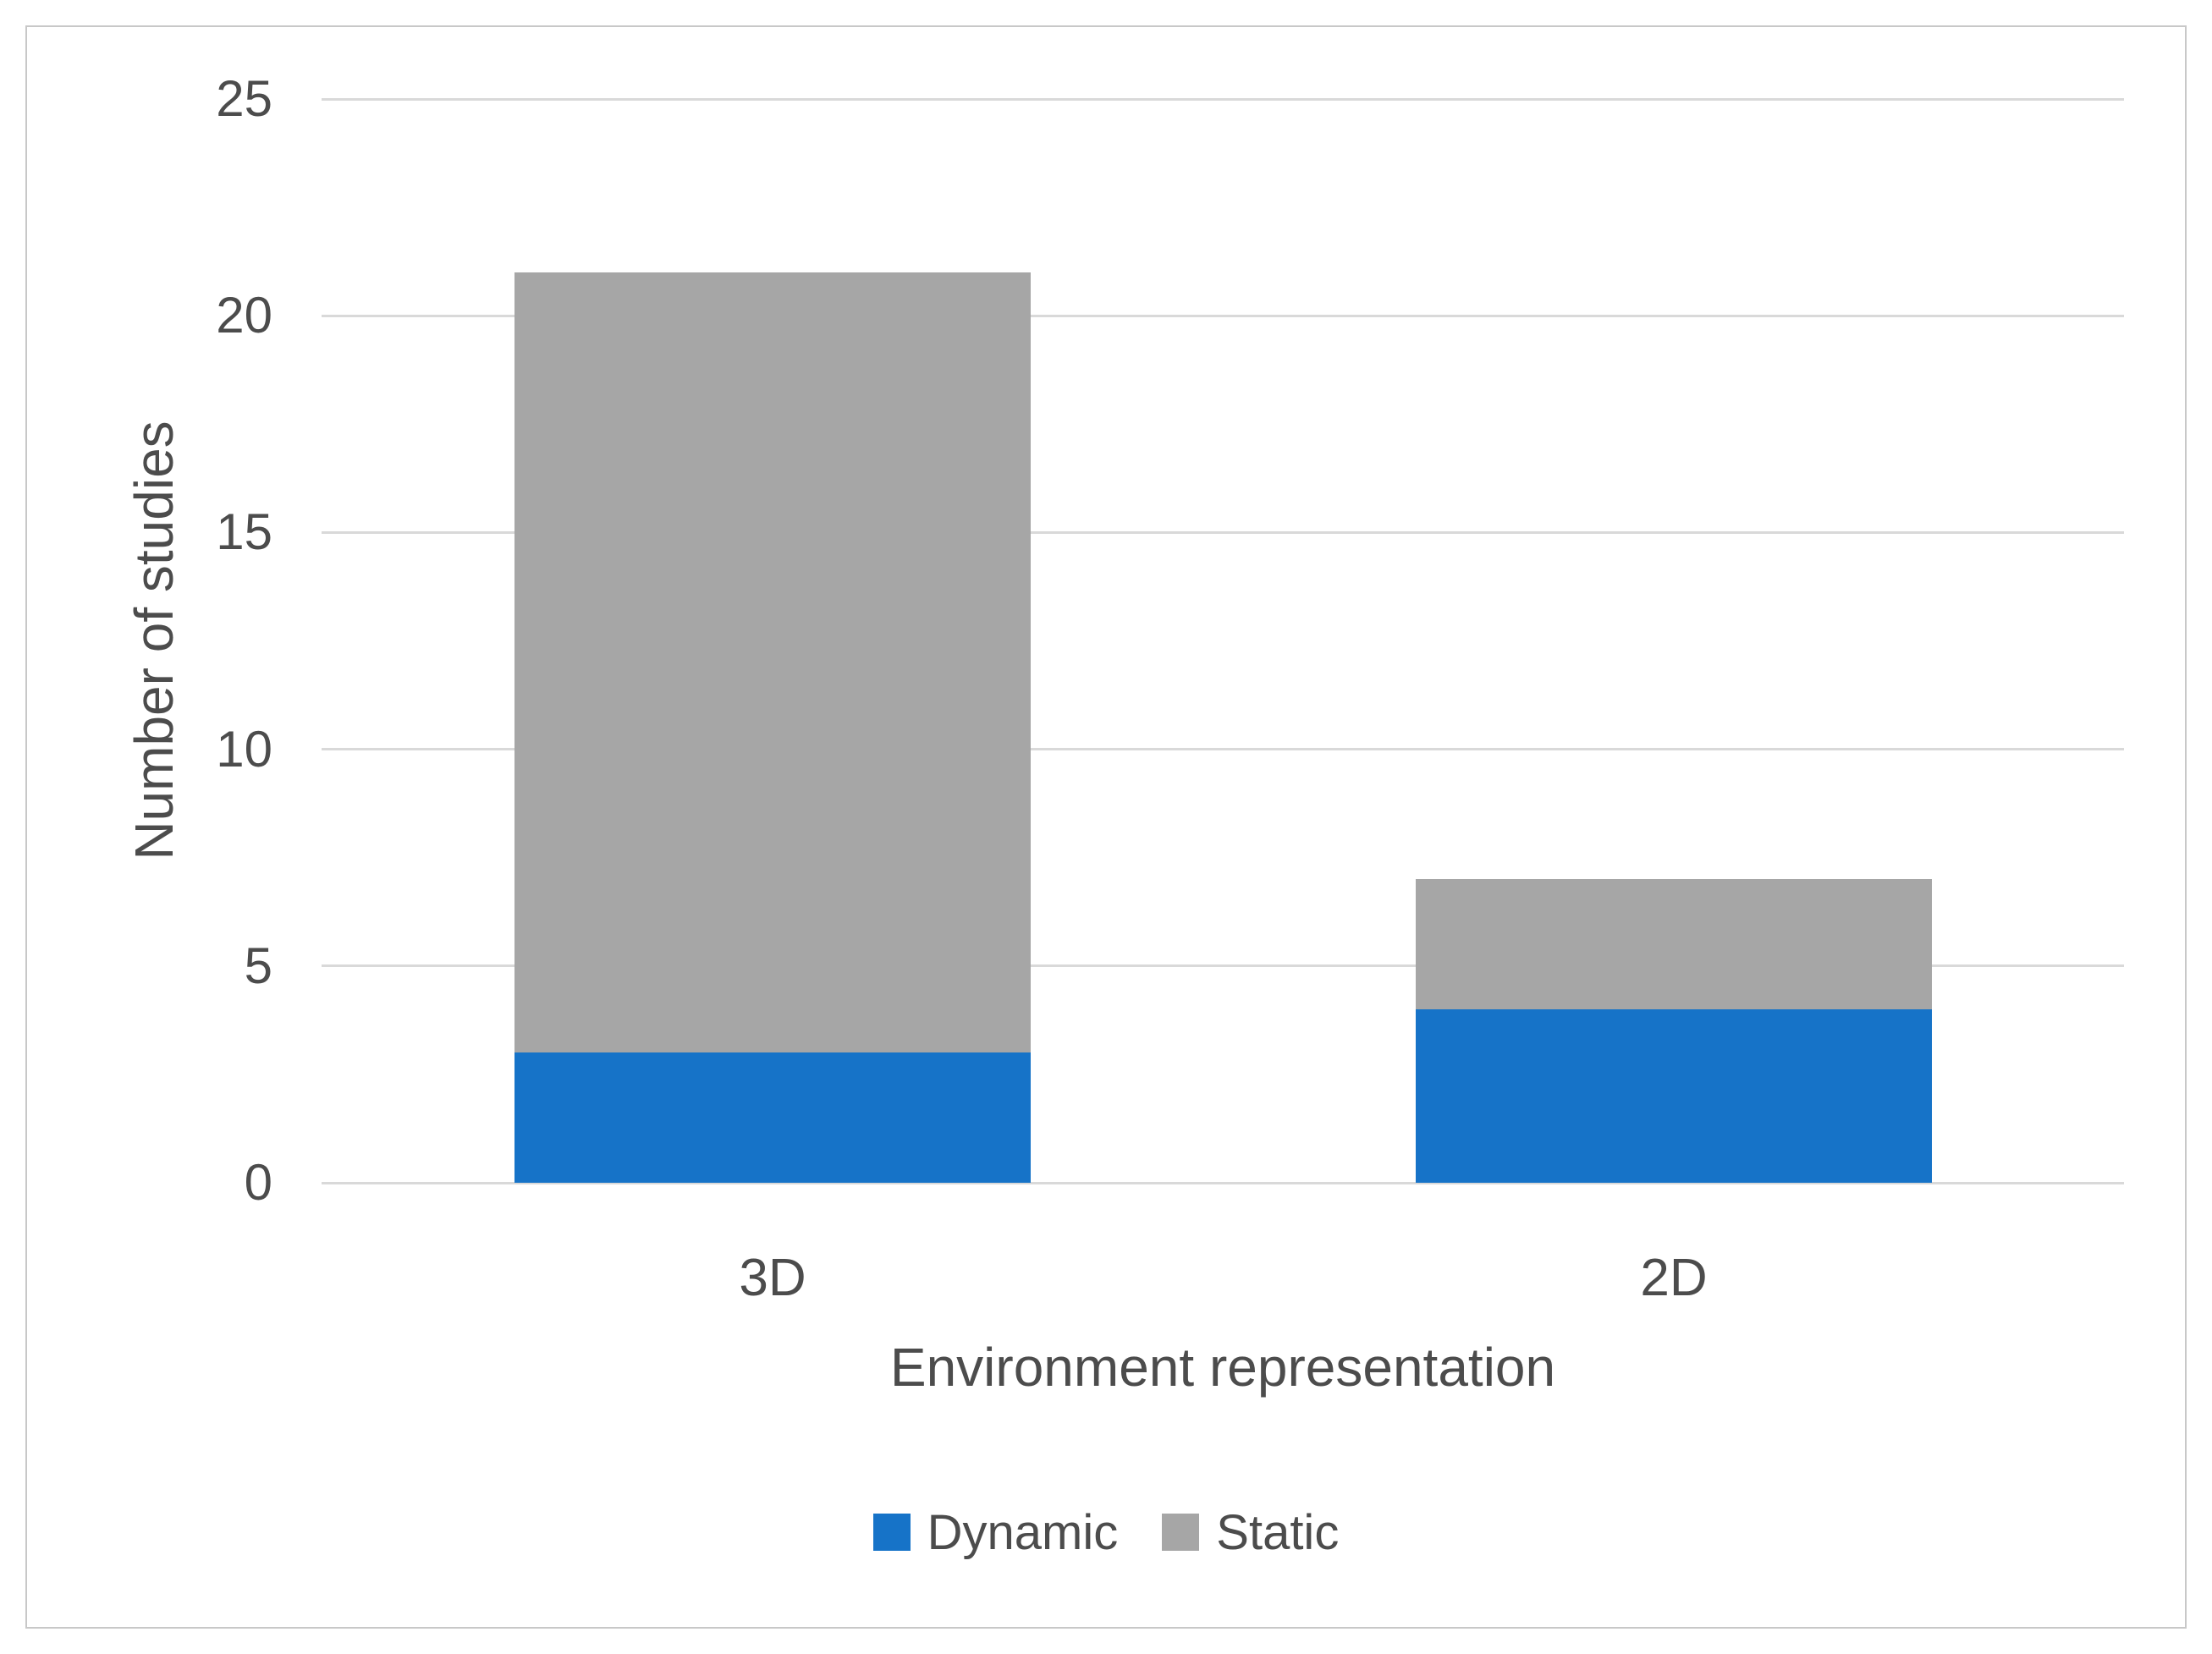  I want to click on y-tick-label-15: 15, so click(244, 532).